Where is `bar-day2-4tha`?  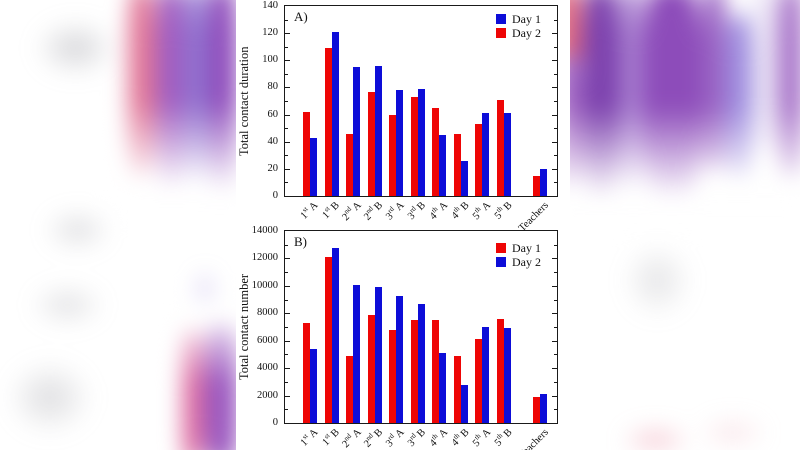
bar-day2-4tha is located at coordinates (442, 388).